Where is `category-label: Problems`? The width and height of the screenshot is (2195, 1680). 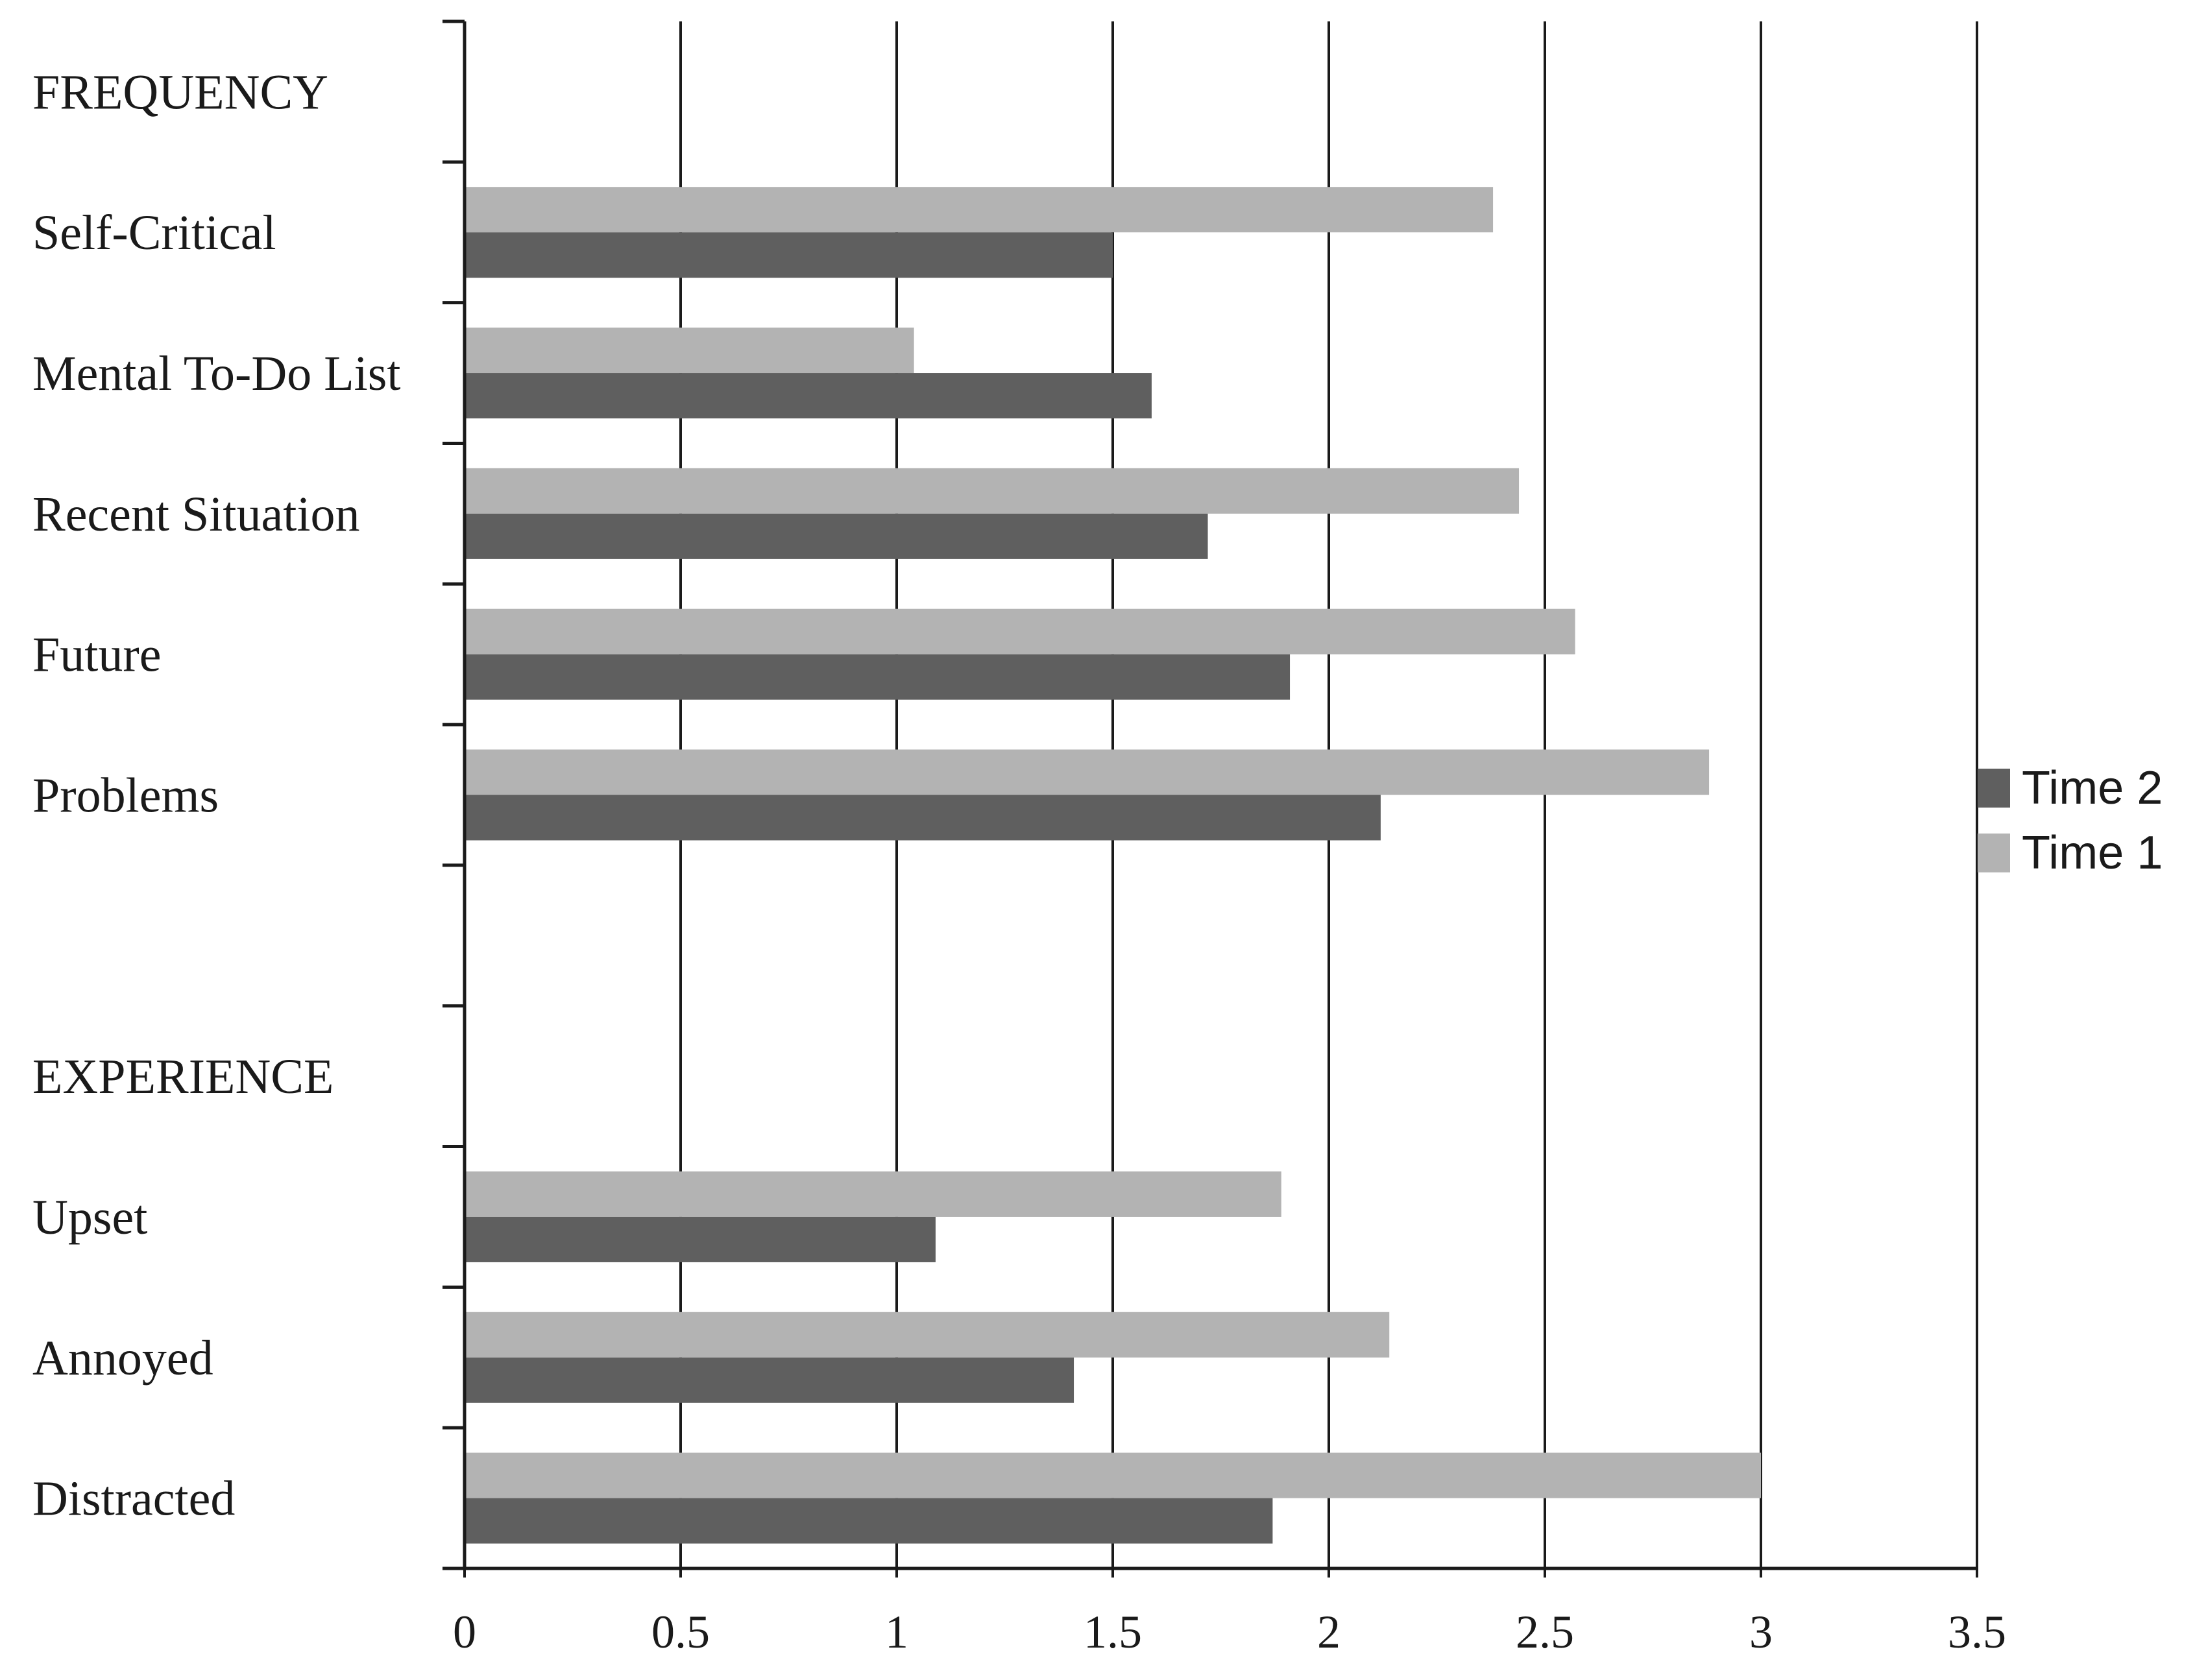
category-label: Problems is located at coordinates (125, 796).